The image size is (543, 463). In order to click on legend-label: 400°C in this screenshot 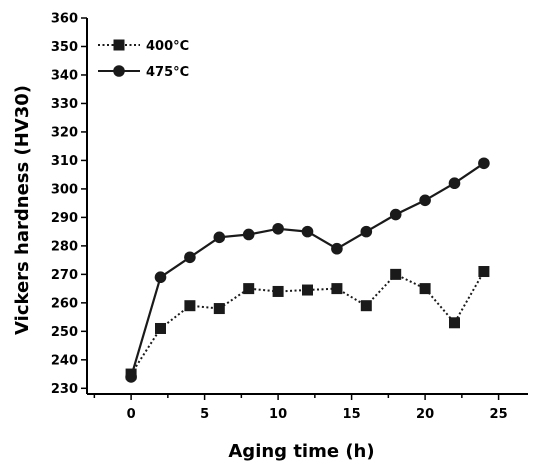, I will do `click(167, 46)`.